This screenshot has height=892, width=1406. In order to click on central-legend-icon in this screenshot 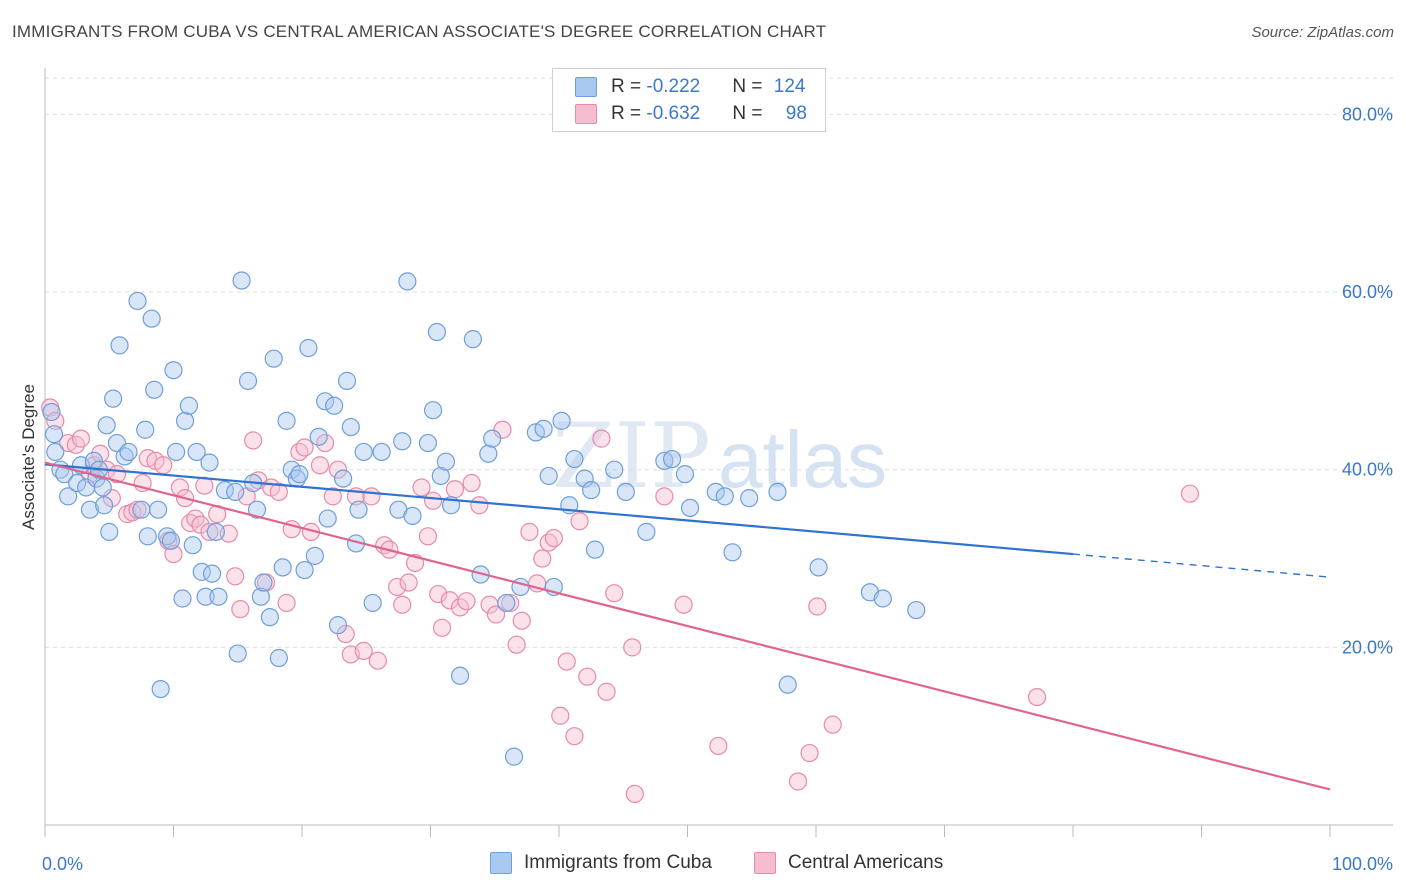, I will do `click(765, 863)`.